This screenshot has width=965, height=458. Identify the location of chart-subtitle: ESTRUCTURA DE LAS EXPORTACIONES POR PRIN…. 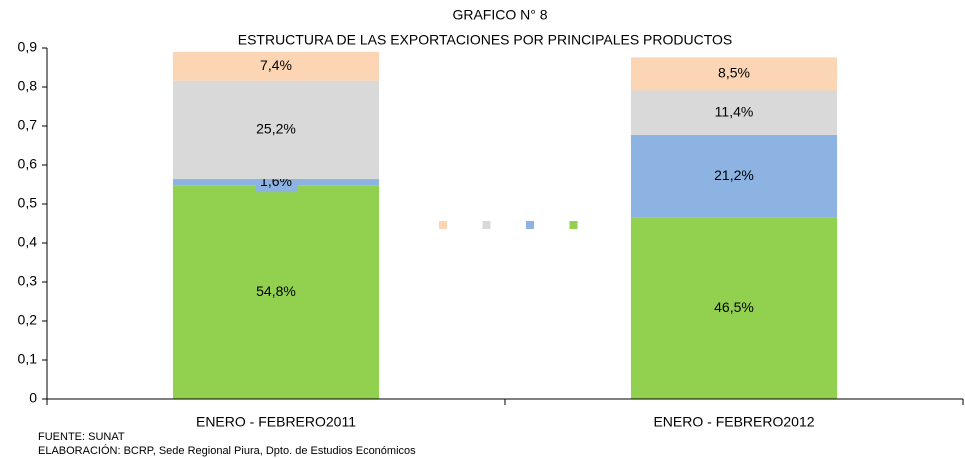
(485, 40).